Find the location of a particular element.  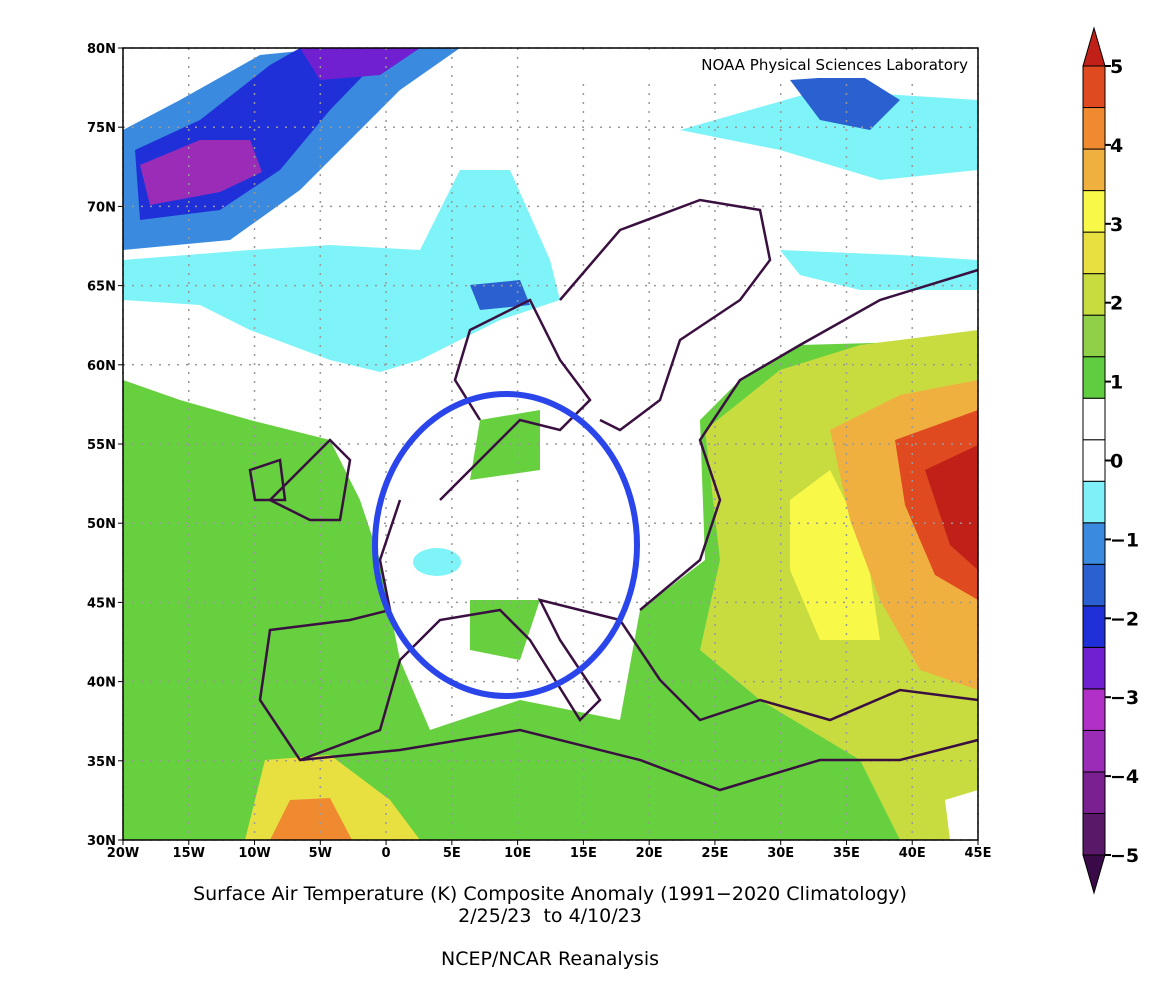

highlight-ellipse is located at coordinates (506, 545).